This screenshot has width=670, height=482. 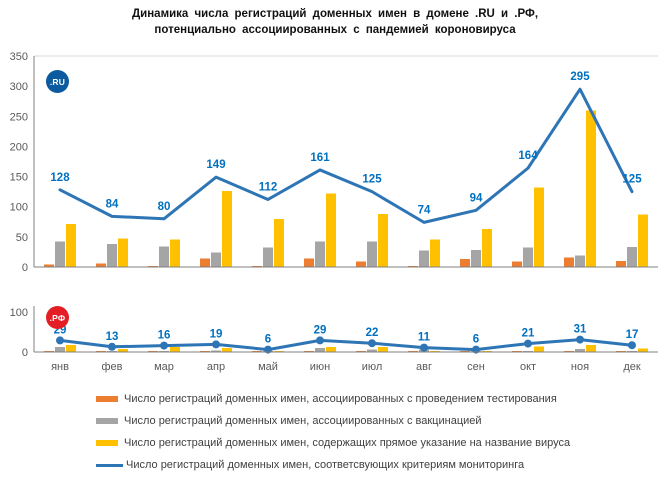 What do you see at coordinates (372, 333) in the screenshot?
I see `data-label: 22` at bounding box center [372, 333].